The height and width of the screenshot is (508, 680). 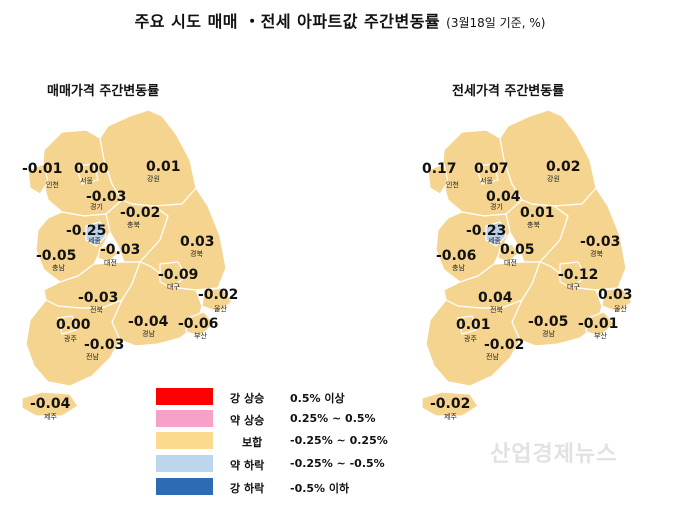 What do you see at coordinates (548, 334) in the screenshot?
I see `region-name-gyeongnam: 경남` at bounding box center [548, 334].